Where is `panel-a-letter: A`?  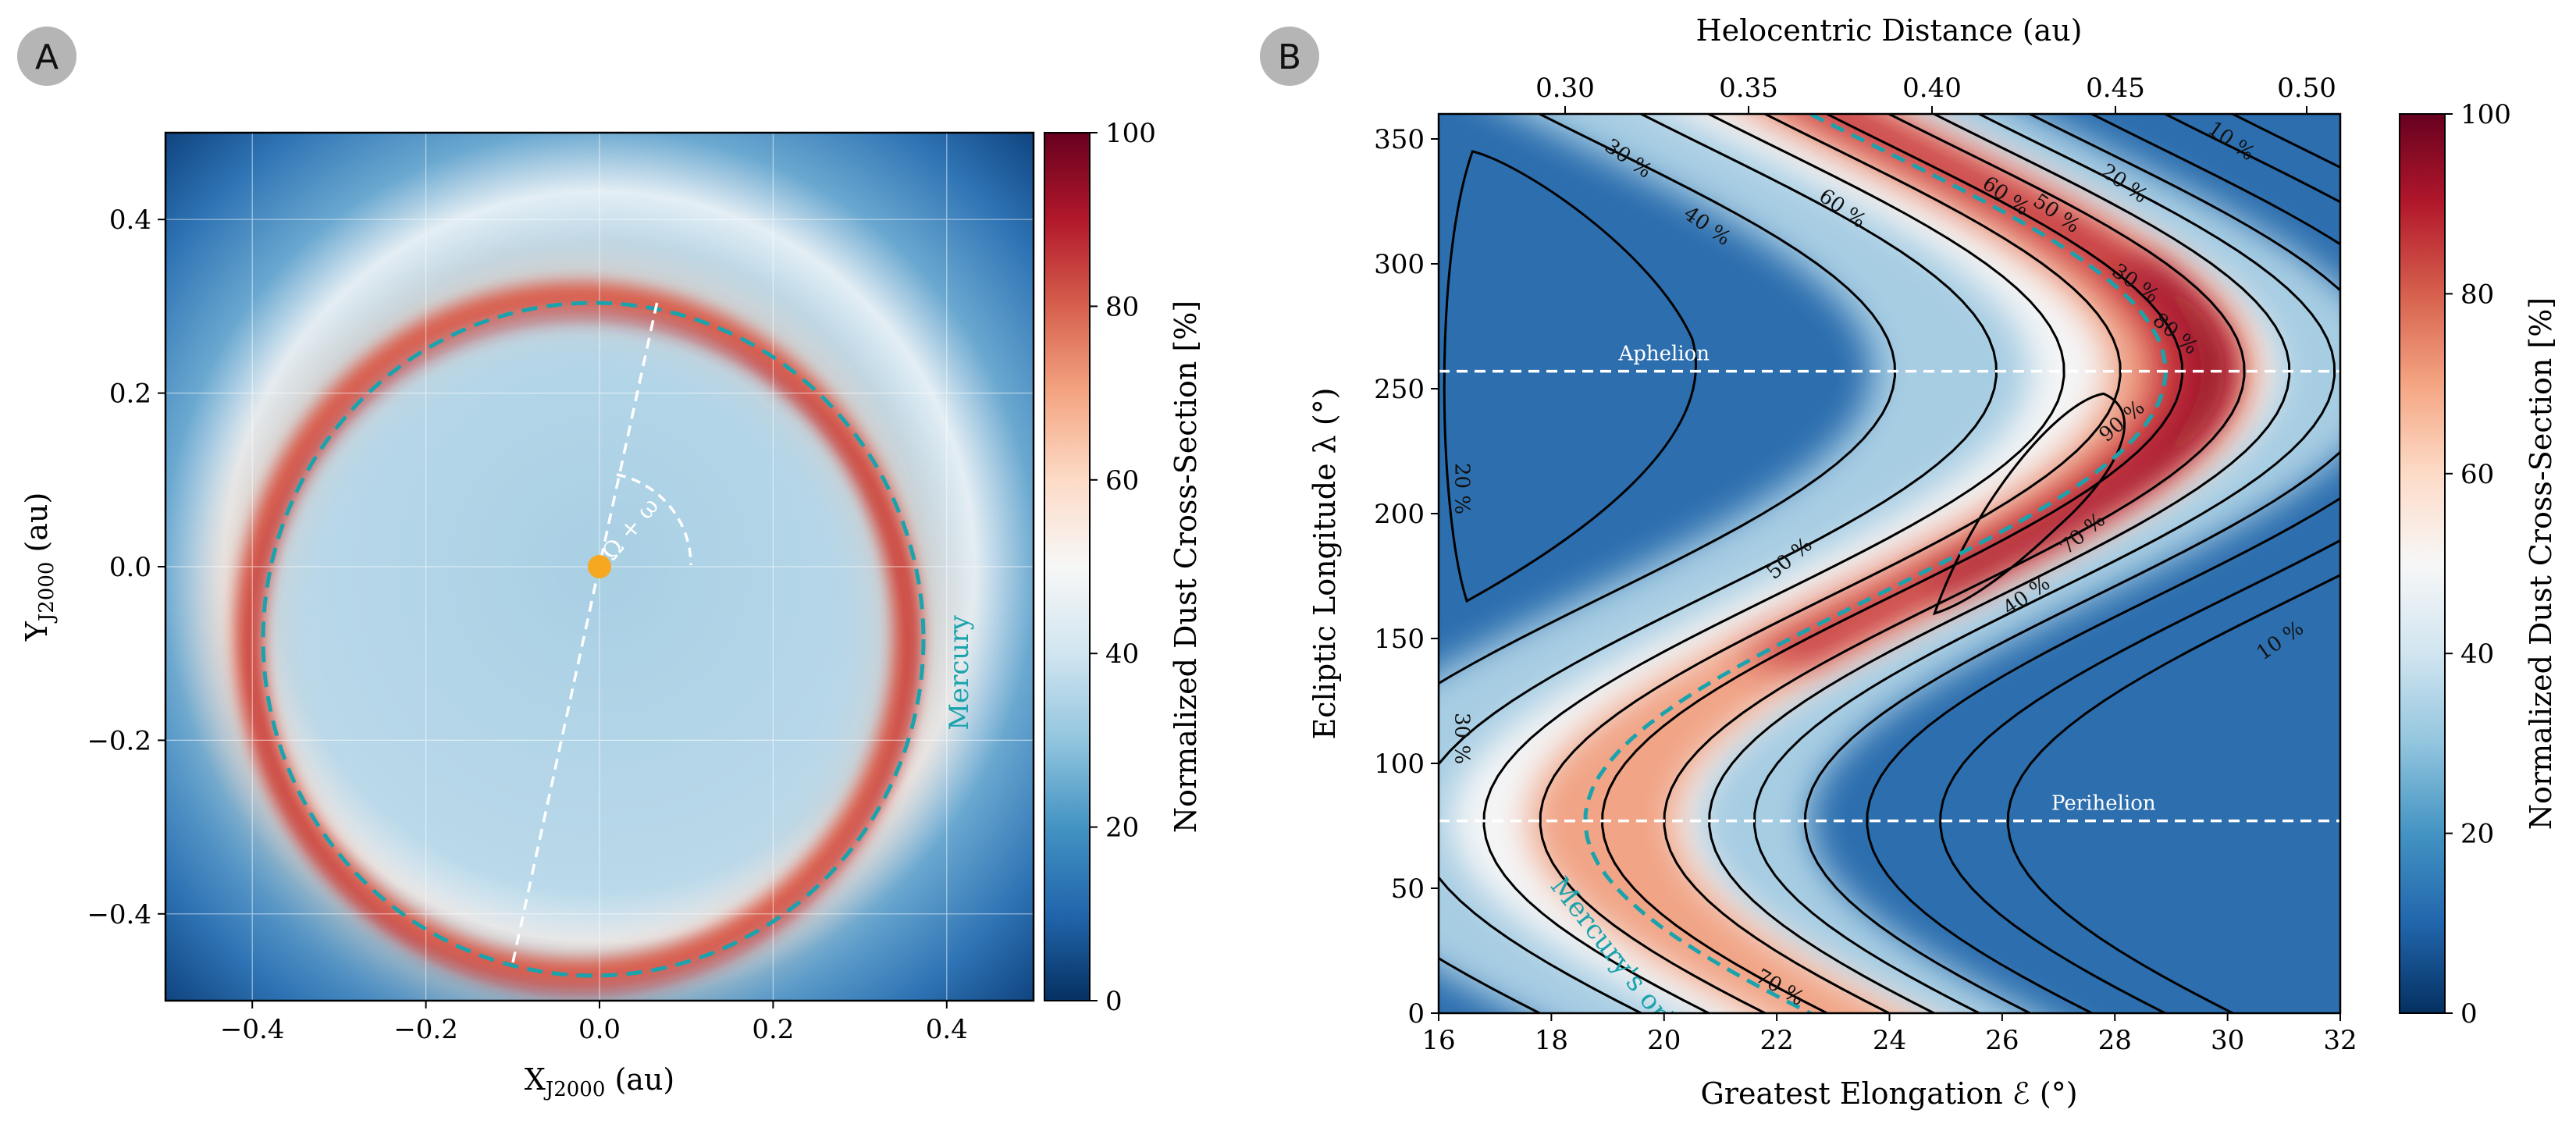 panel-a-letter: A is located at coordinates (47, 57).